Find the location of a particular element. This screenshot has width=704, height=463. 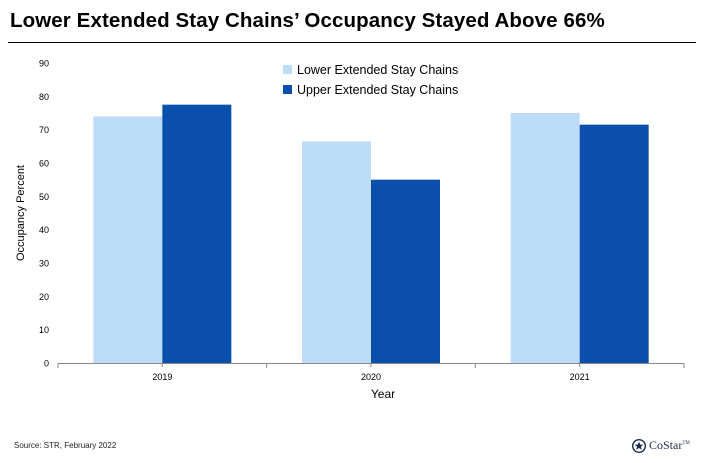

logo-wordmark: CoStarTM is located at coordinates (669, 445).